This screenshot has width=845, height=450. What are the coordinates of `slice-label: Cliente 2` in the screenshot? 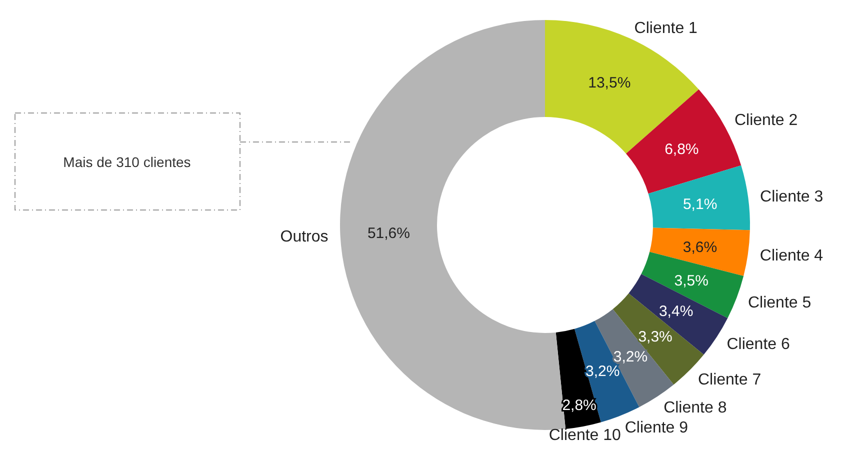 It's located at (766, 120).